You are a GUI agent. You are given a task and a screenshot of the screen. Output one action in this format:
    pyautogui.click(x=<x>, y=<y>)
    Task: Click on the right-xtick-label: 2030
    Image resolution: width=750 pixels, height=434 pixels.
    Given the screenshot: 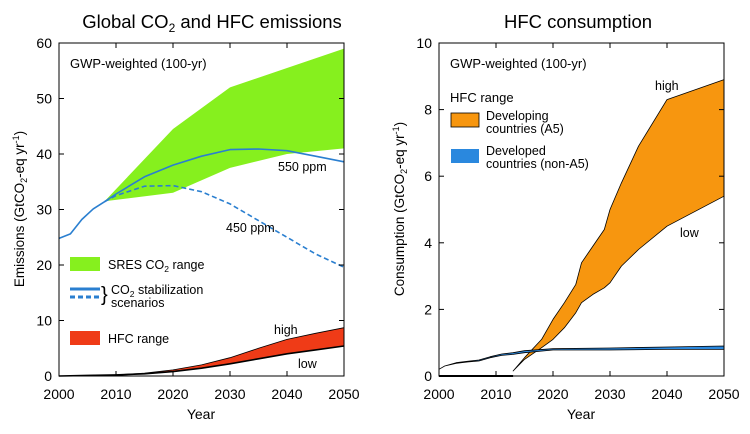 What is the action you would take?
    pyautogui.click(x=609, y=394)
    